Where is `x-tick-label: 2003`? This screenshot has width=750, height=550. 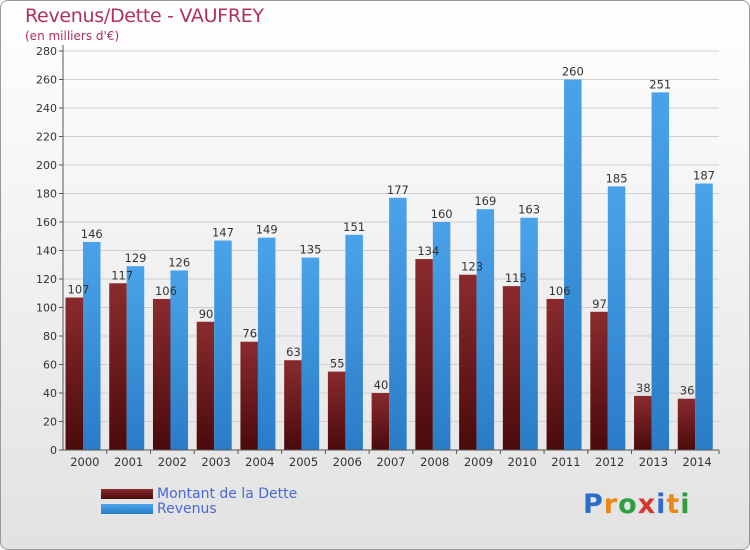 x-tick-label: 2003 is located at coordinates (215, 462).